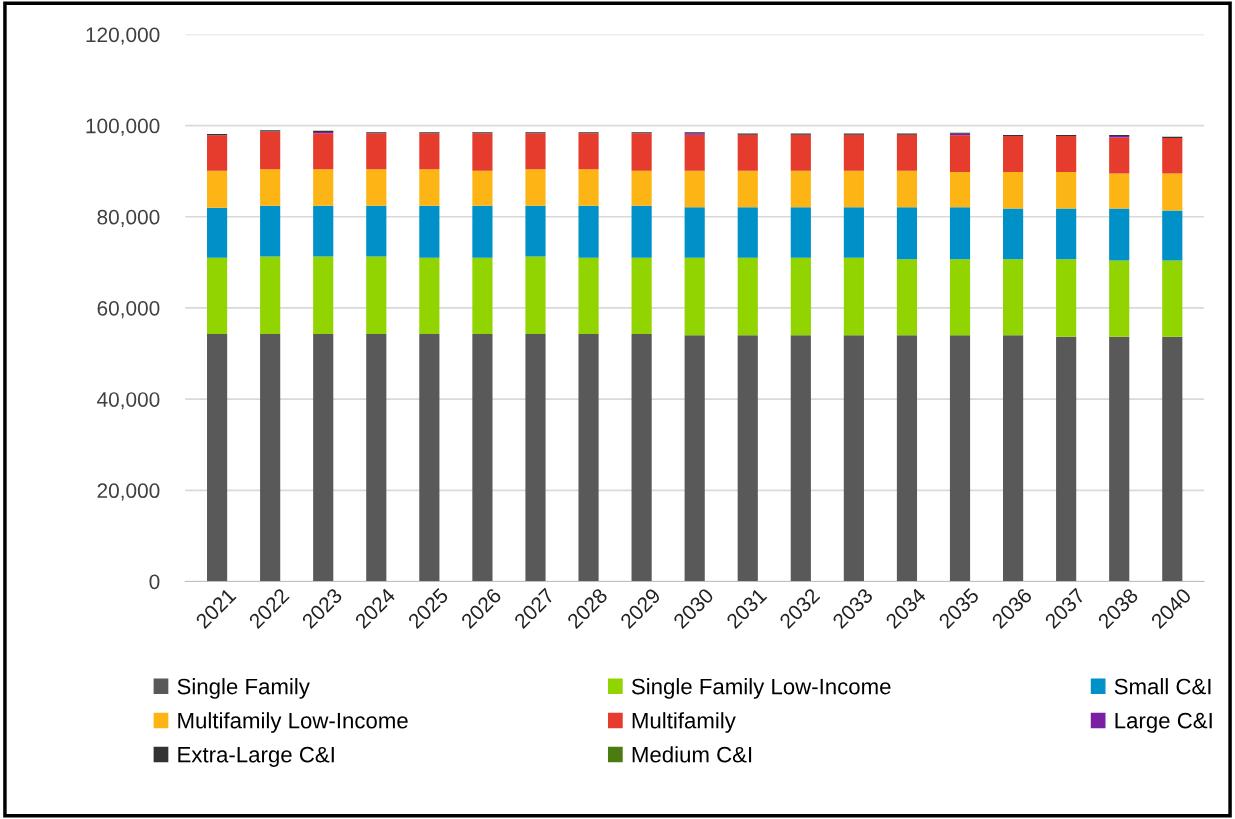 Image resolution: width=1235 pixels, height=819 pixels. Describe the element at coordinates (123, 36) in the screenshot. I see `y-tick-label: 120,000` at that location.